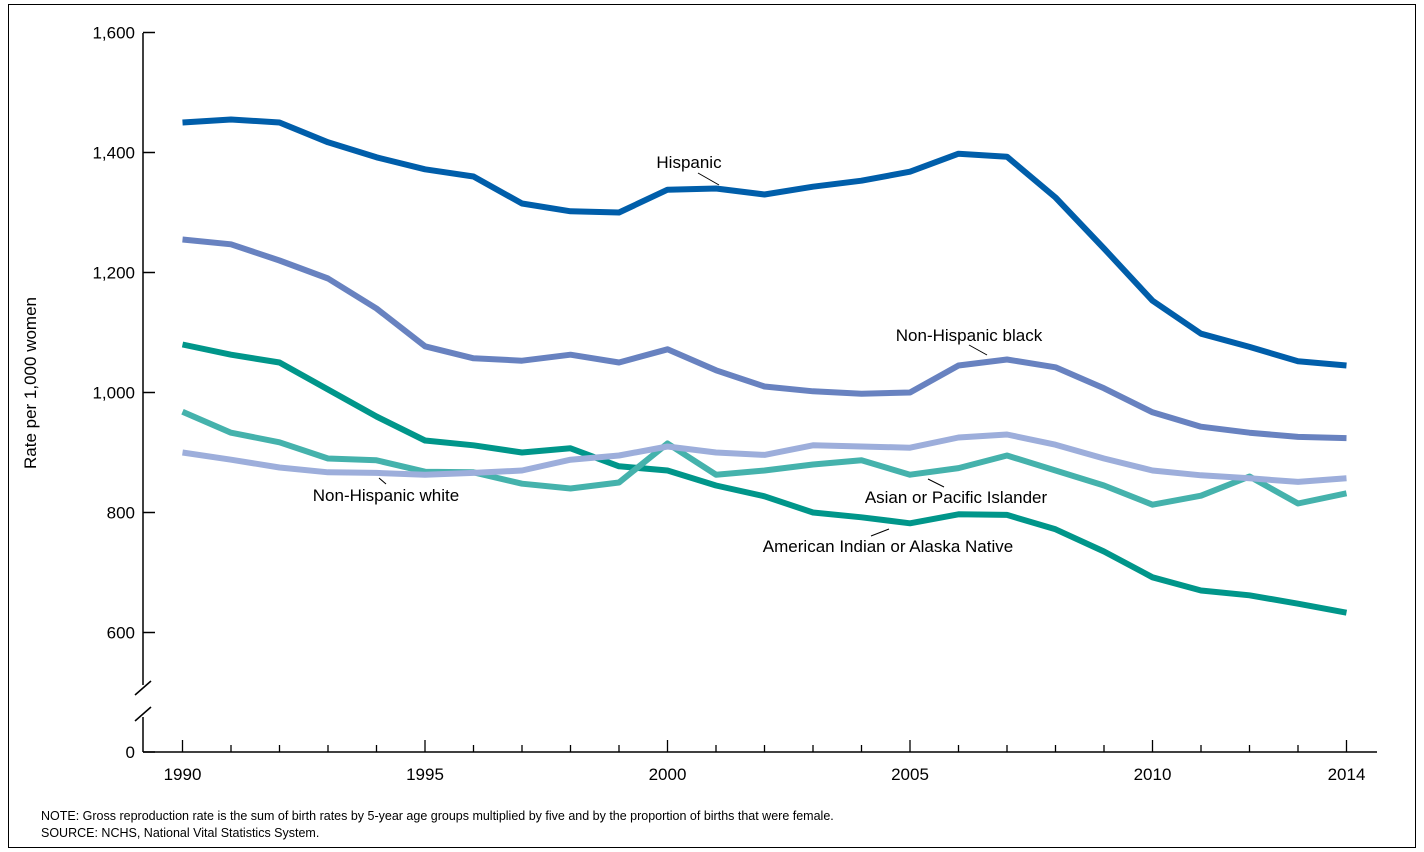 Image resolution: width=1424 pixels, height=852 pixels. Describe the element at coordinates (888, 546) in the screenshot. I see `series-annotation-label: American Indian or Alaska Native` at that location.